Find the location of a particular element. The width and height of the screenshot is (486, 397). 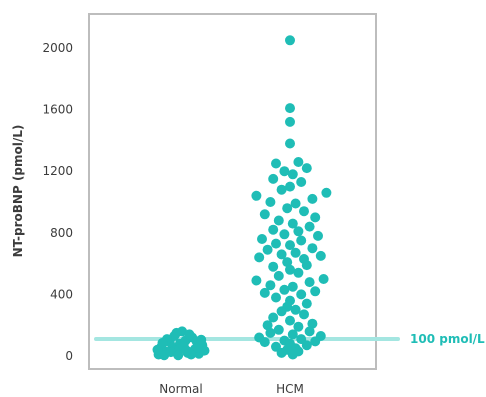

y-tick-label-1600: 1600 is located at coordinates (57, 110).